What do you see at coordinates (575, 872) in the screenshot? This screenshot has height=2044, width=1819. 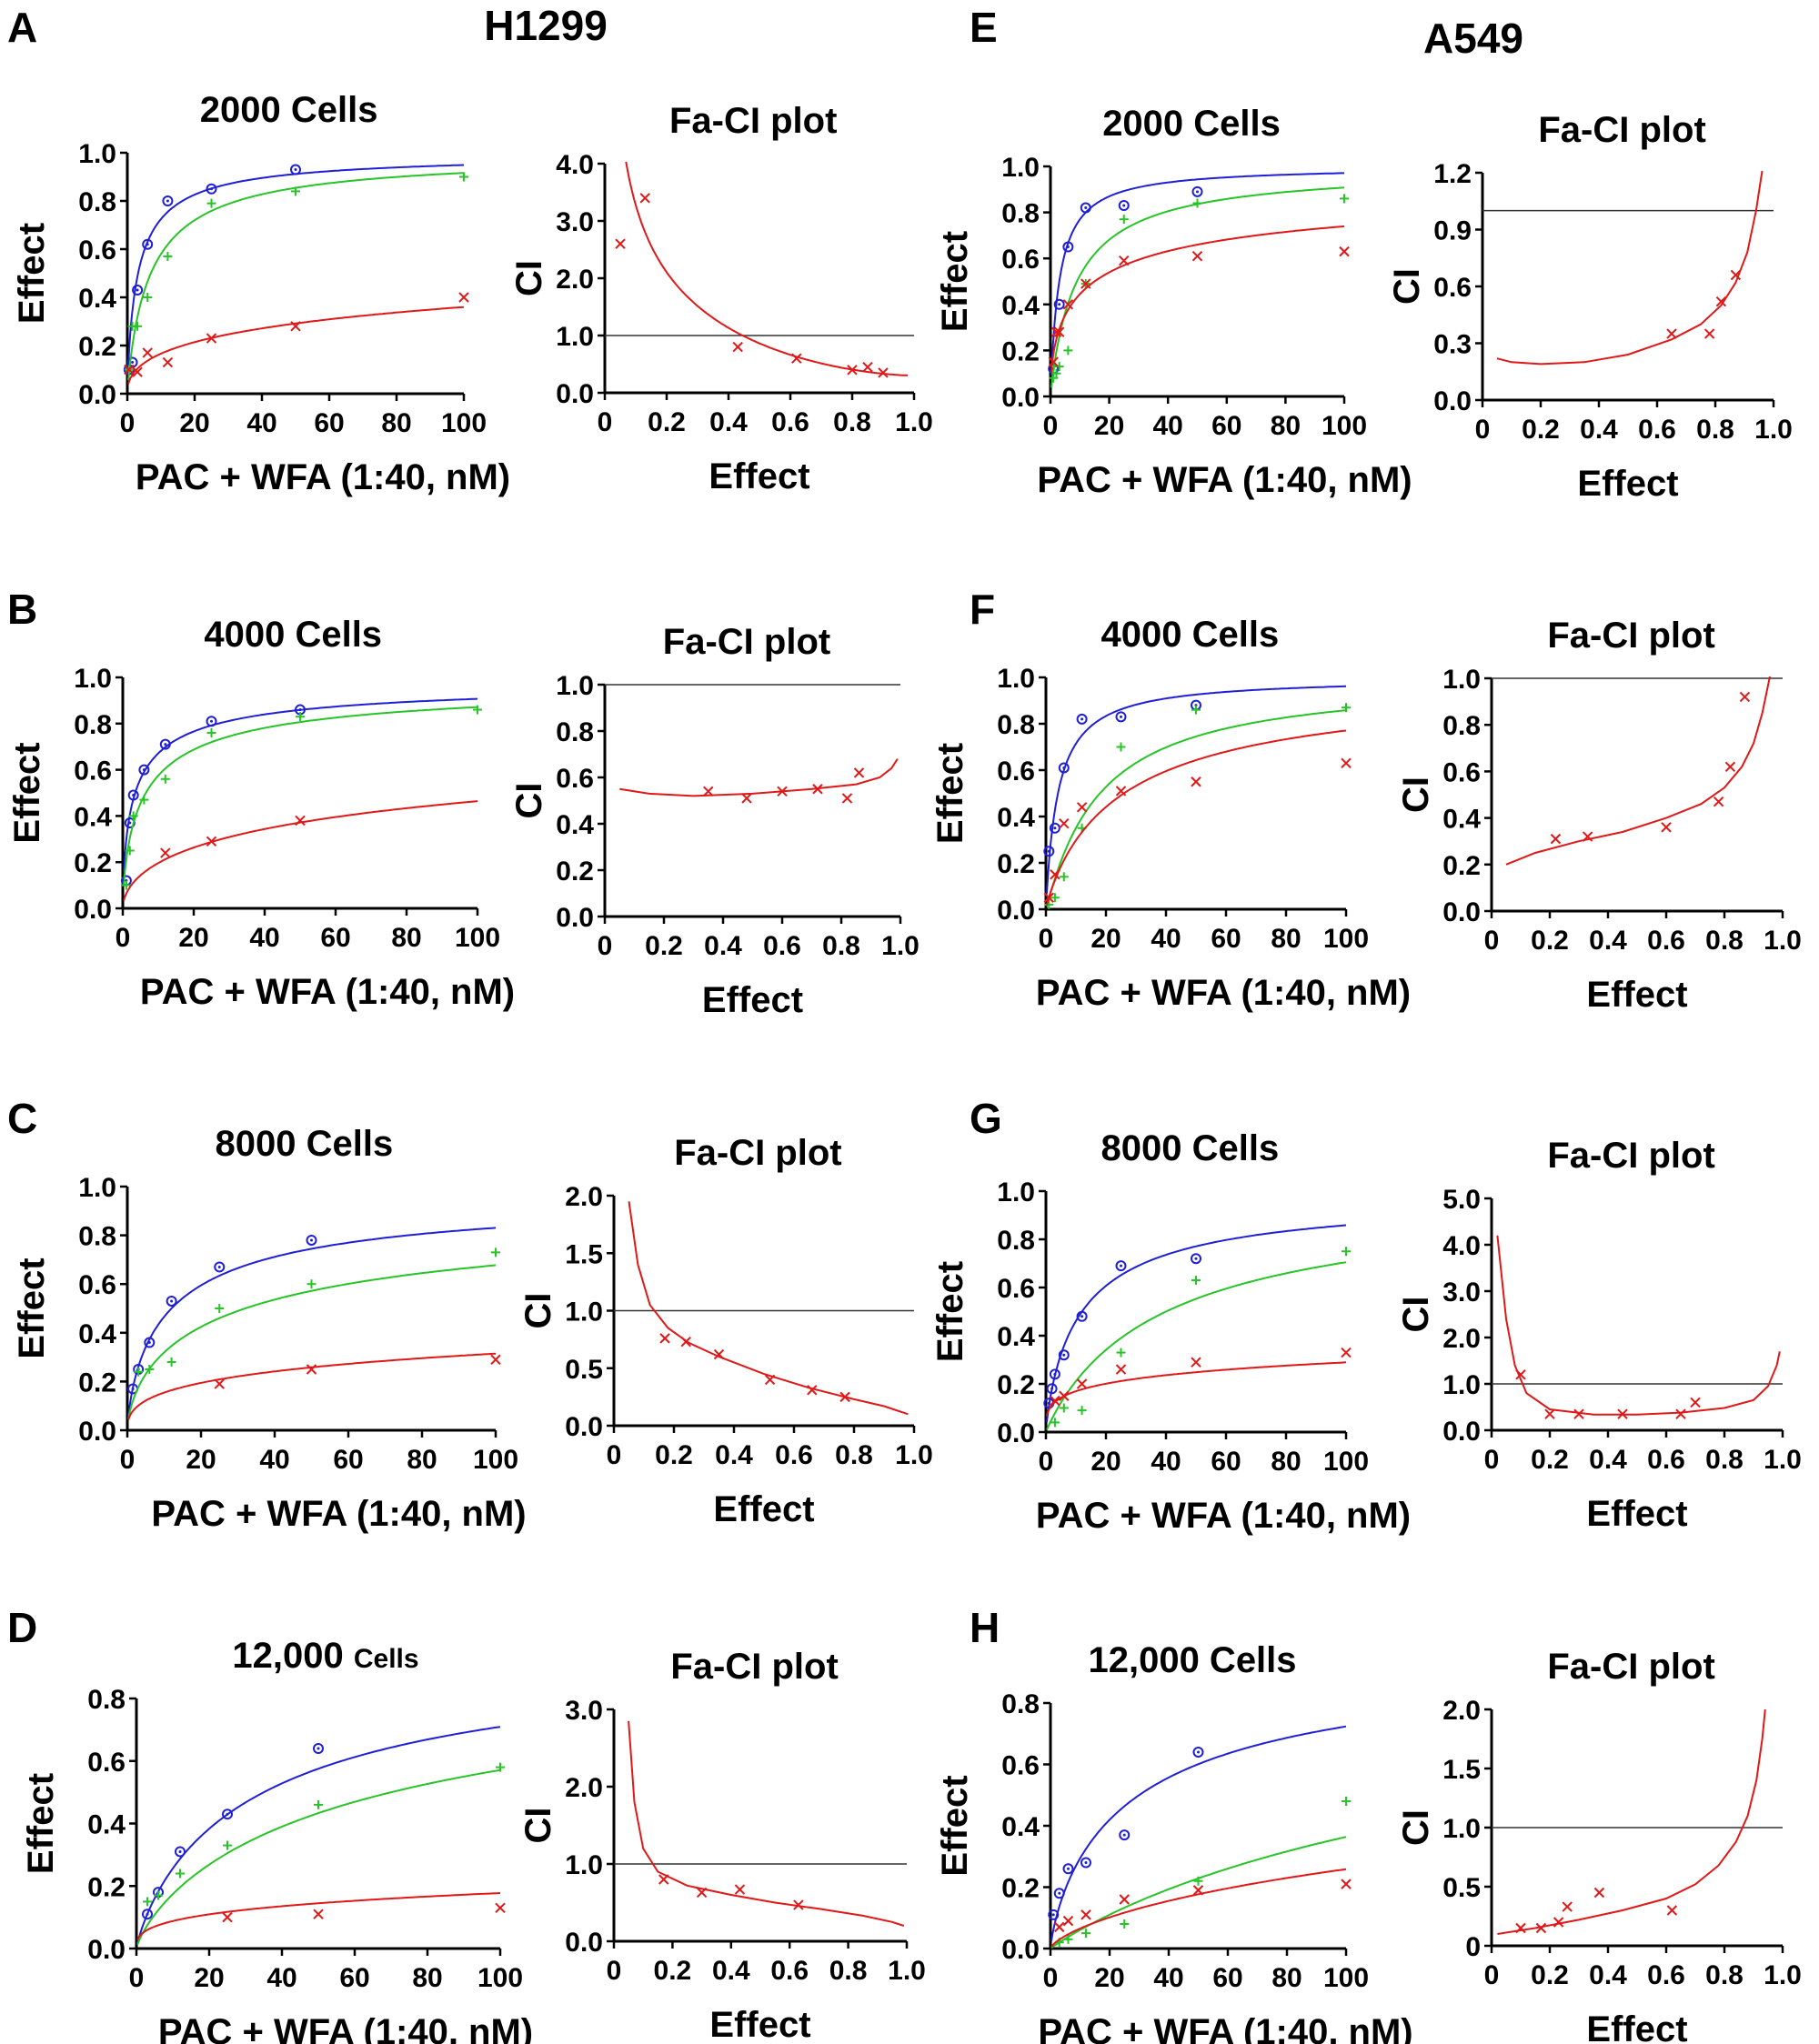 I see `y-tick-label: 0.2` at bounding box center [575, 872].